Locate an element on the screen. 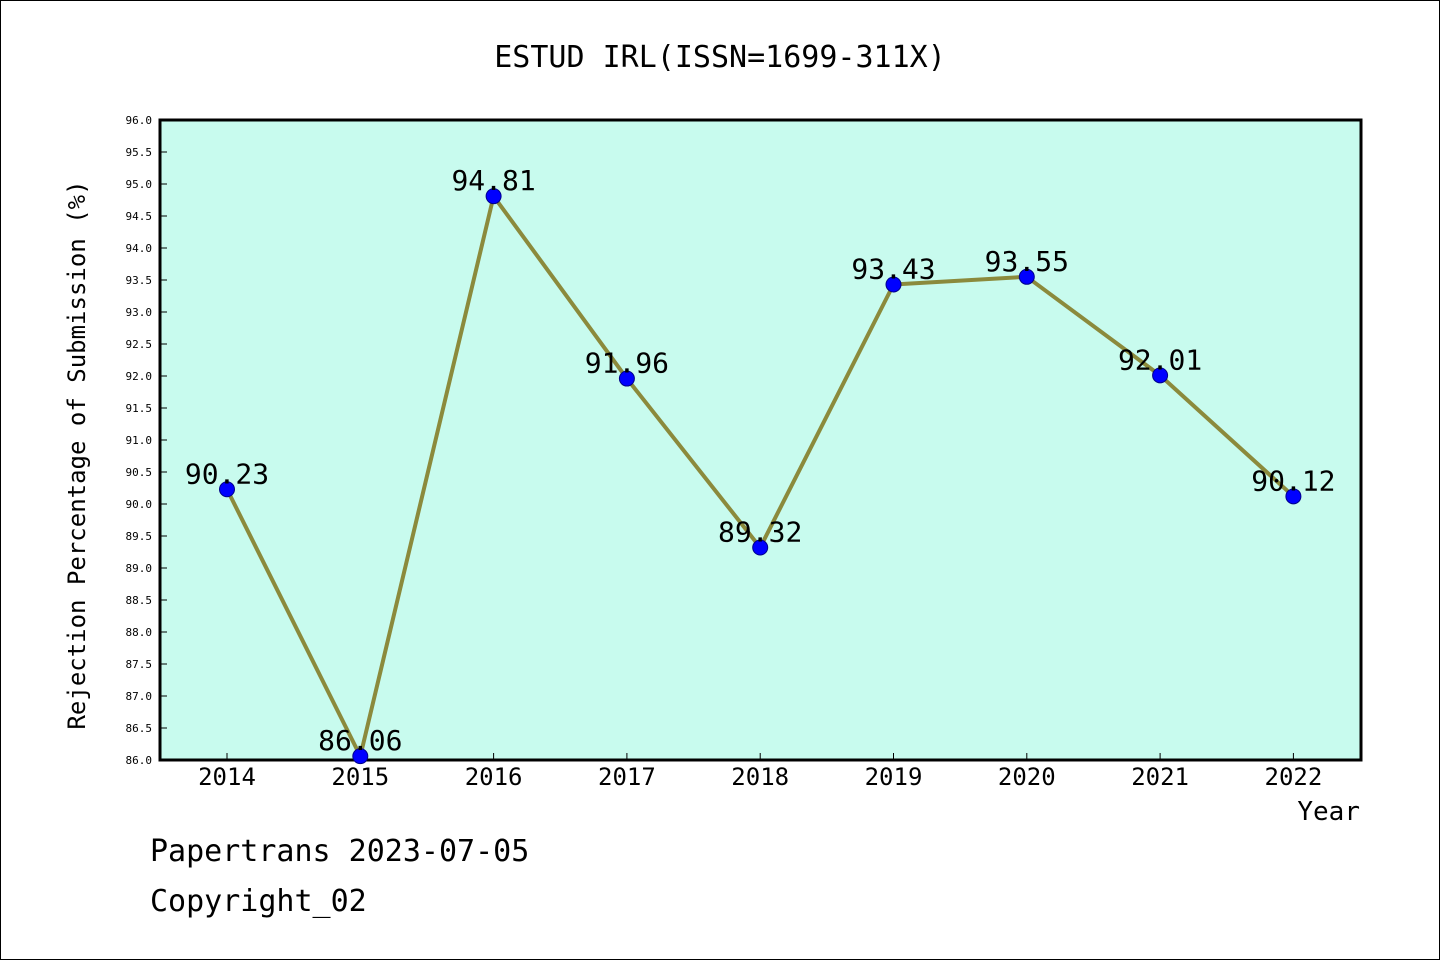 This screenshot has height=960, width=1440. x-tick-label: 2021 is located at coordinates (1160, 777).